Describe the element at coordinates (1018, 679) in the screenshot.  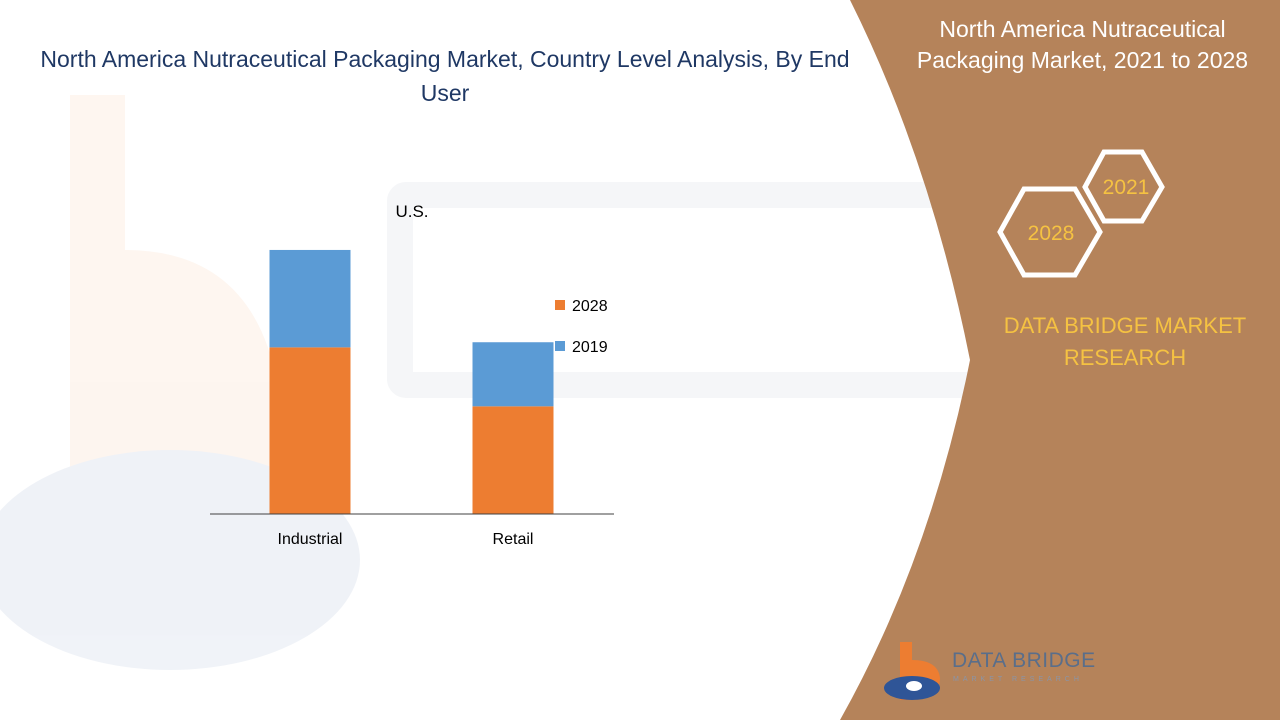
I see `logo-tagline: MARKET RESEARCH` at that location.